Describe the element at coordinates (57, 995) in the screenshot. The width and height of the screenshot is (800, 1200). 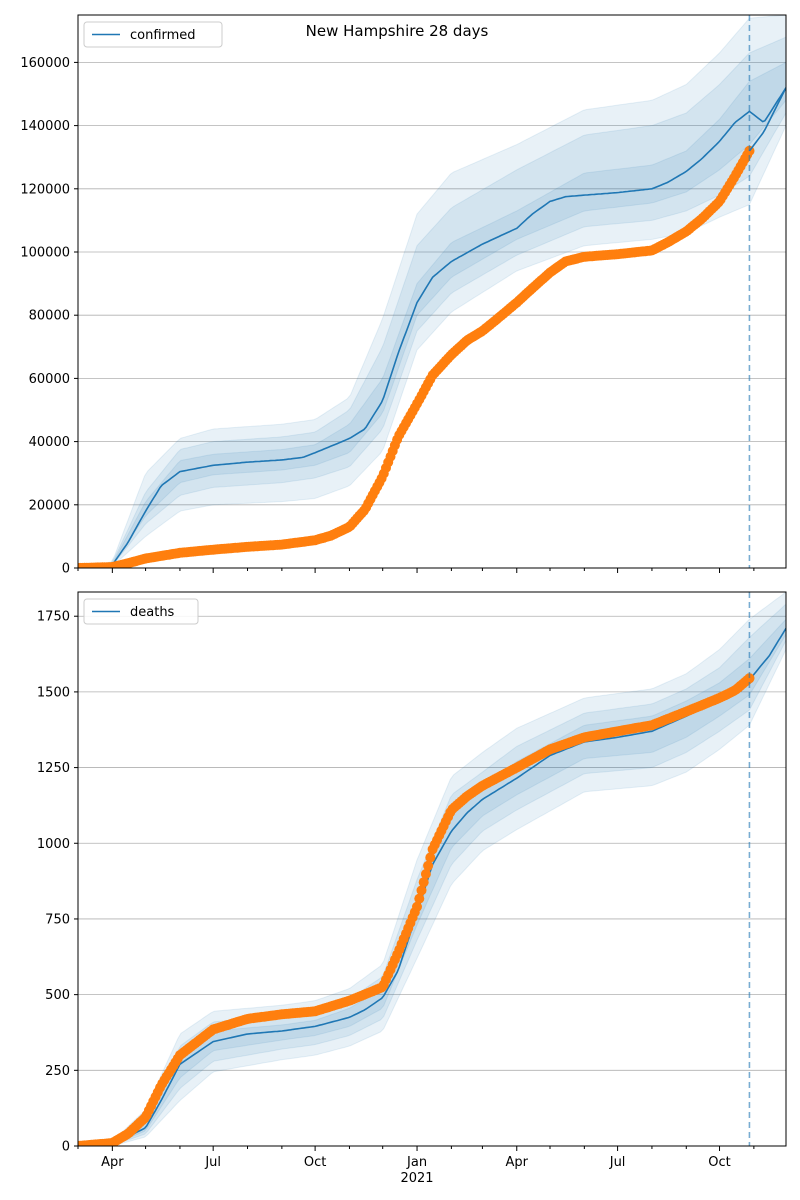
I see `y-tick-label: 500` at that location.